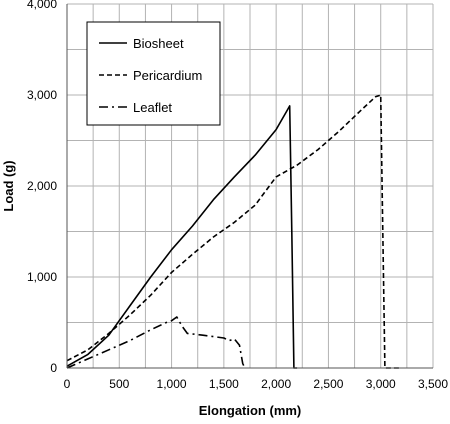 Image resolution: width=450 pixels, height=424 pixels. What do you see at coordinates (42, 277) in the screenshot?
I see `y-tick-label: 1,000` at bounding box center [42, 277].